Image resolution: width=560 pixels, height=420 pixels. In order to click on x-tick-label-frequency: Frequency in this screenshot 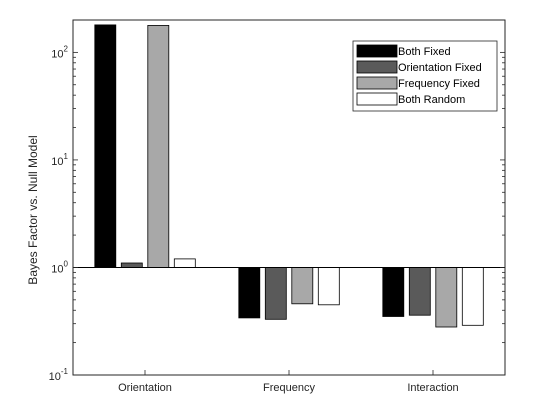, I will do `click(289, 388)`.